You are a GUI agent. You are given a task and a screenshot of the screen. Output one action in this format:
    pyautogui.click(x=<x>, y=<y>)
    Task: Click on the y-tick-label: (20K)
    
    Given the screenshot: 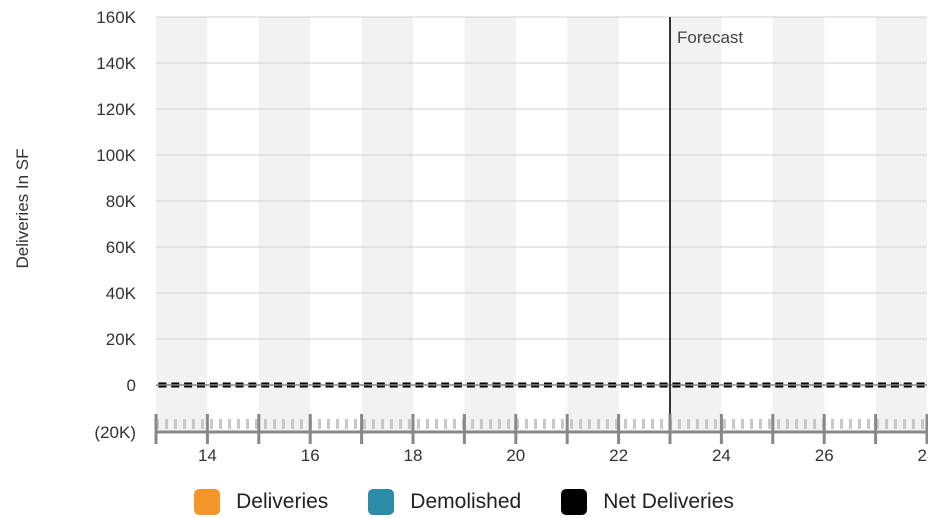 What is the action you would take?
    pyautogui.click(x=115, y=432)
    